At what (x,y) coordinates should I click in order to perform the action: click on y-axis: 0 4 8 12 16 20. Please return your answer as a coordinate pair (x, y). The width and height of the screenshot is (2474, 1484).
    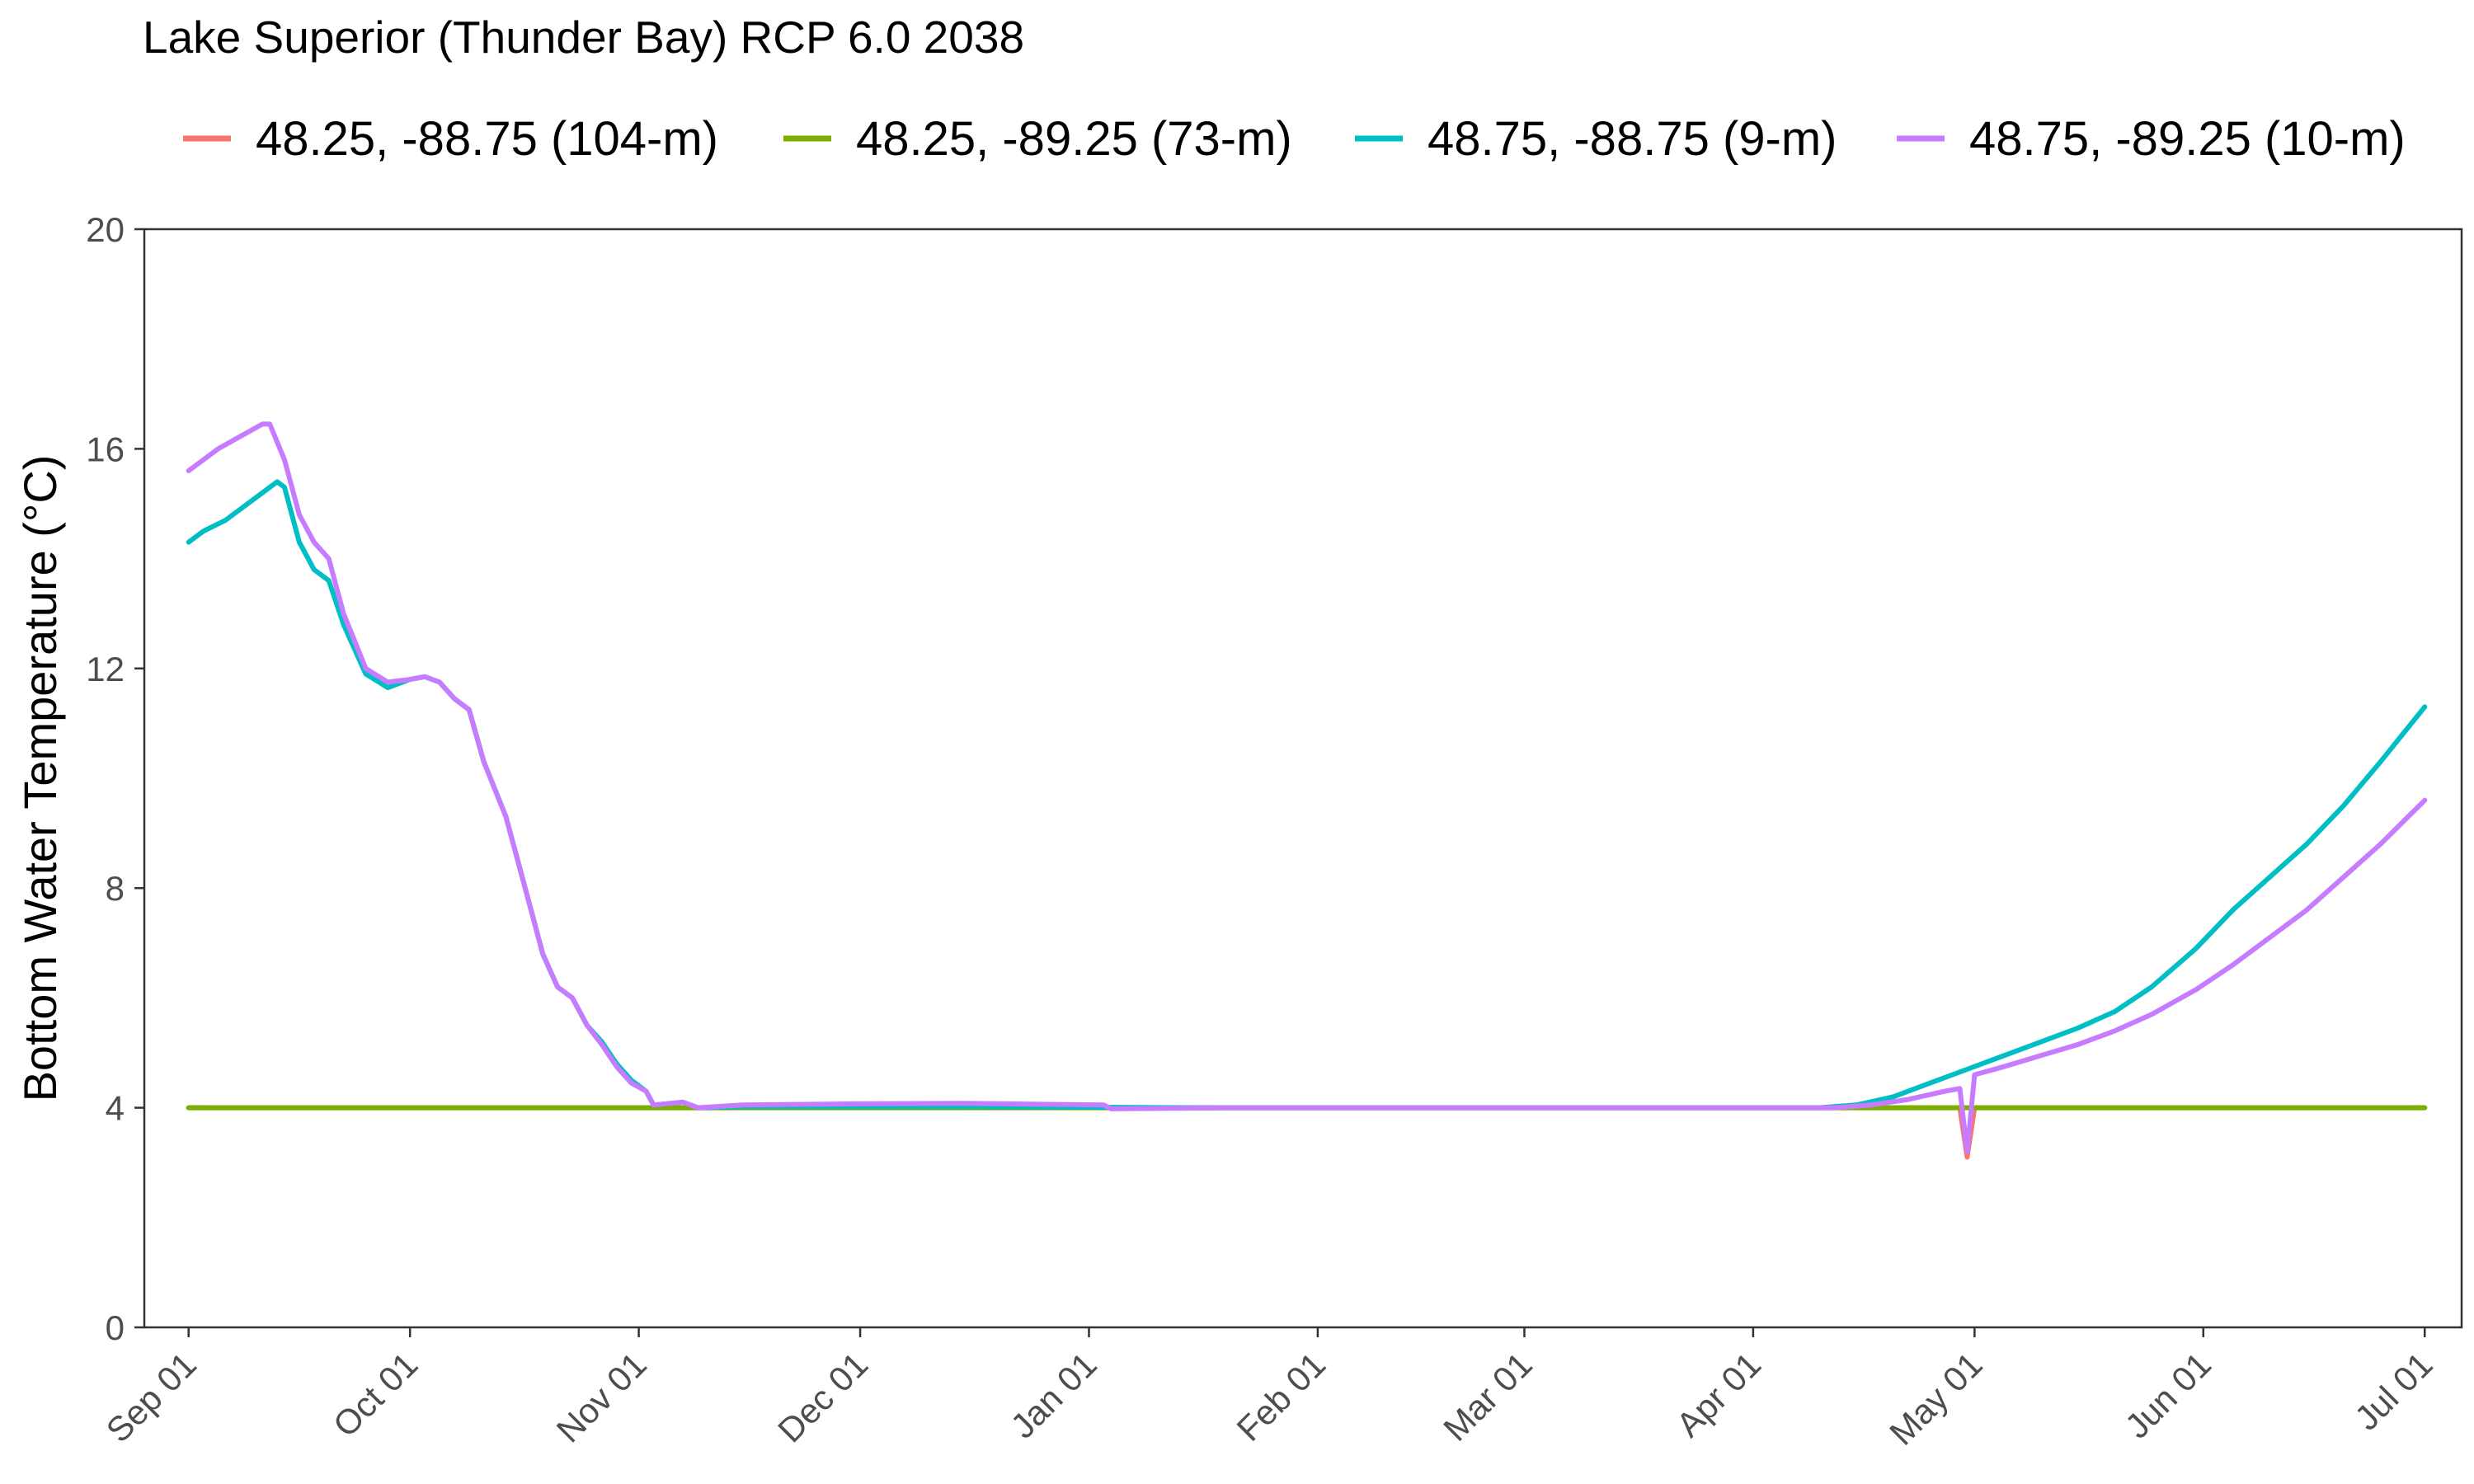
    Looking at the image, I should click on (115, 778).